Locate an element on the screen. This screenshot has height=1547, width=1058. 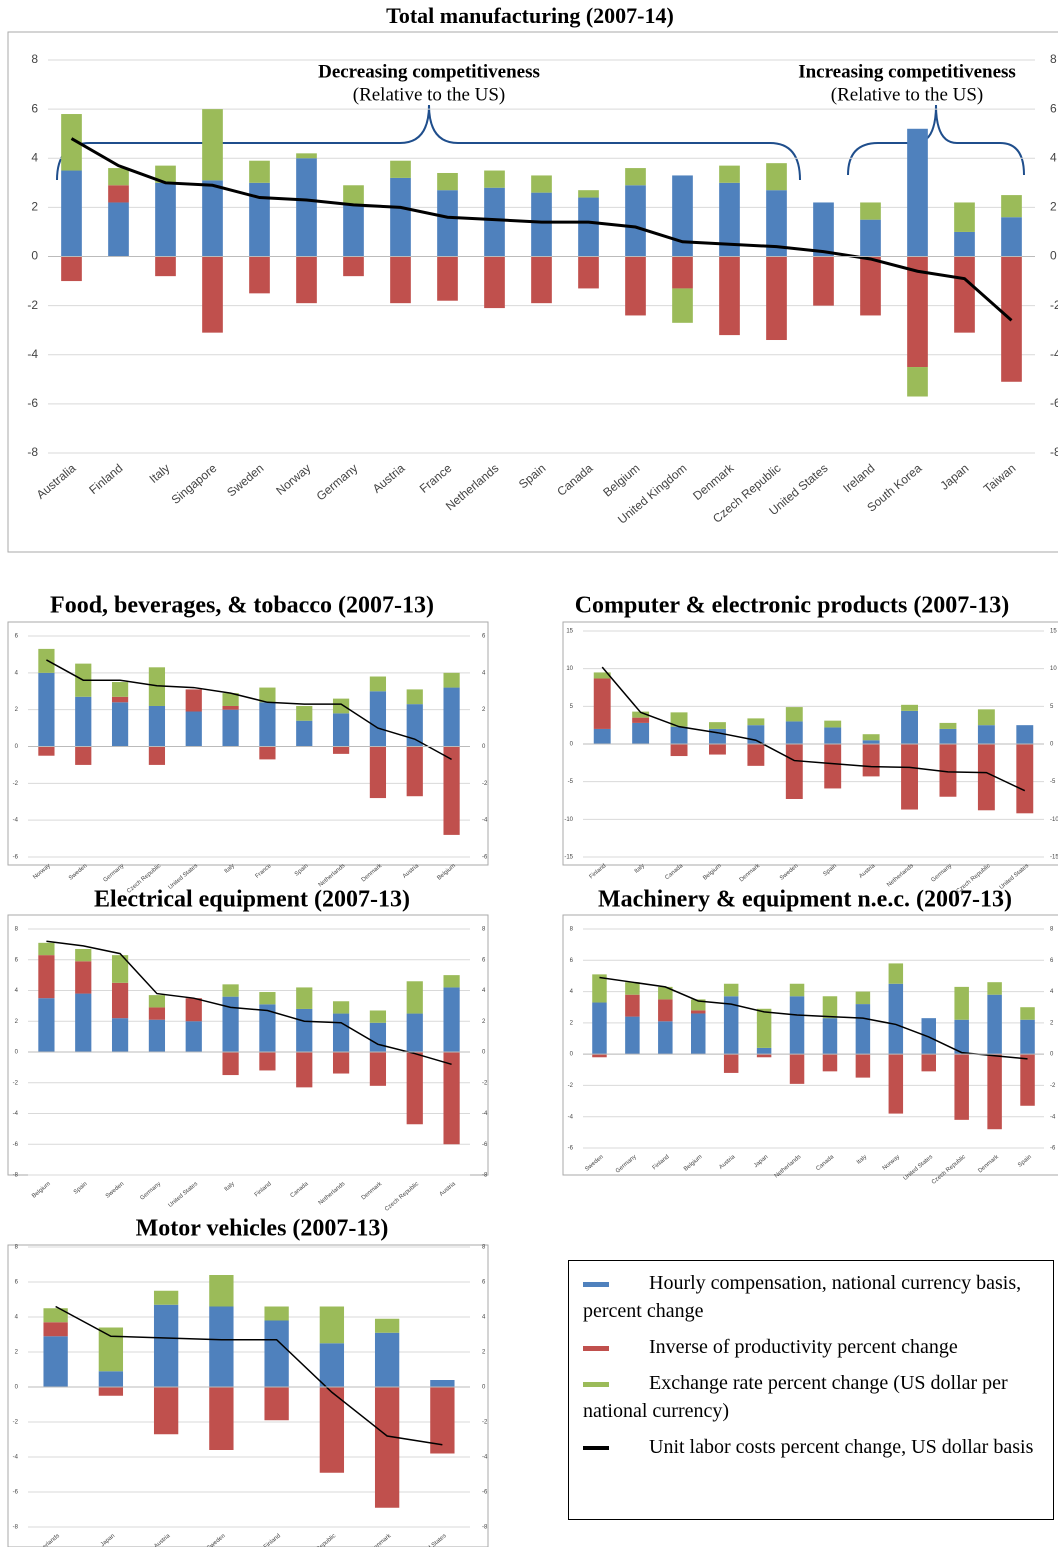
brace is located at coordinates (936, 140).